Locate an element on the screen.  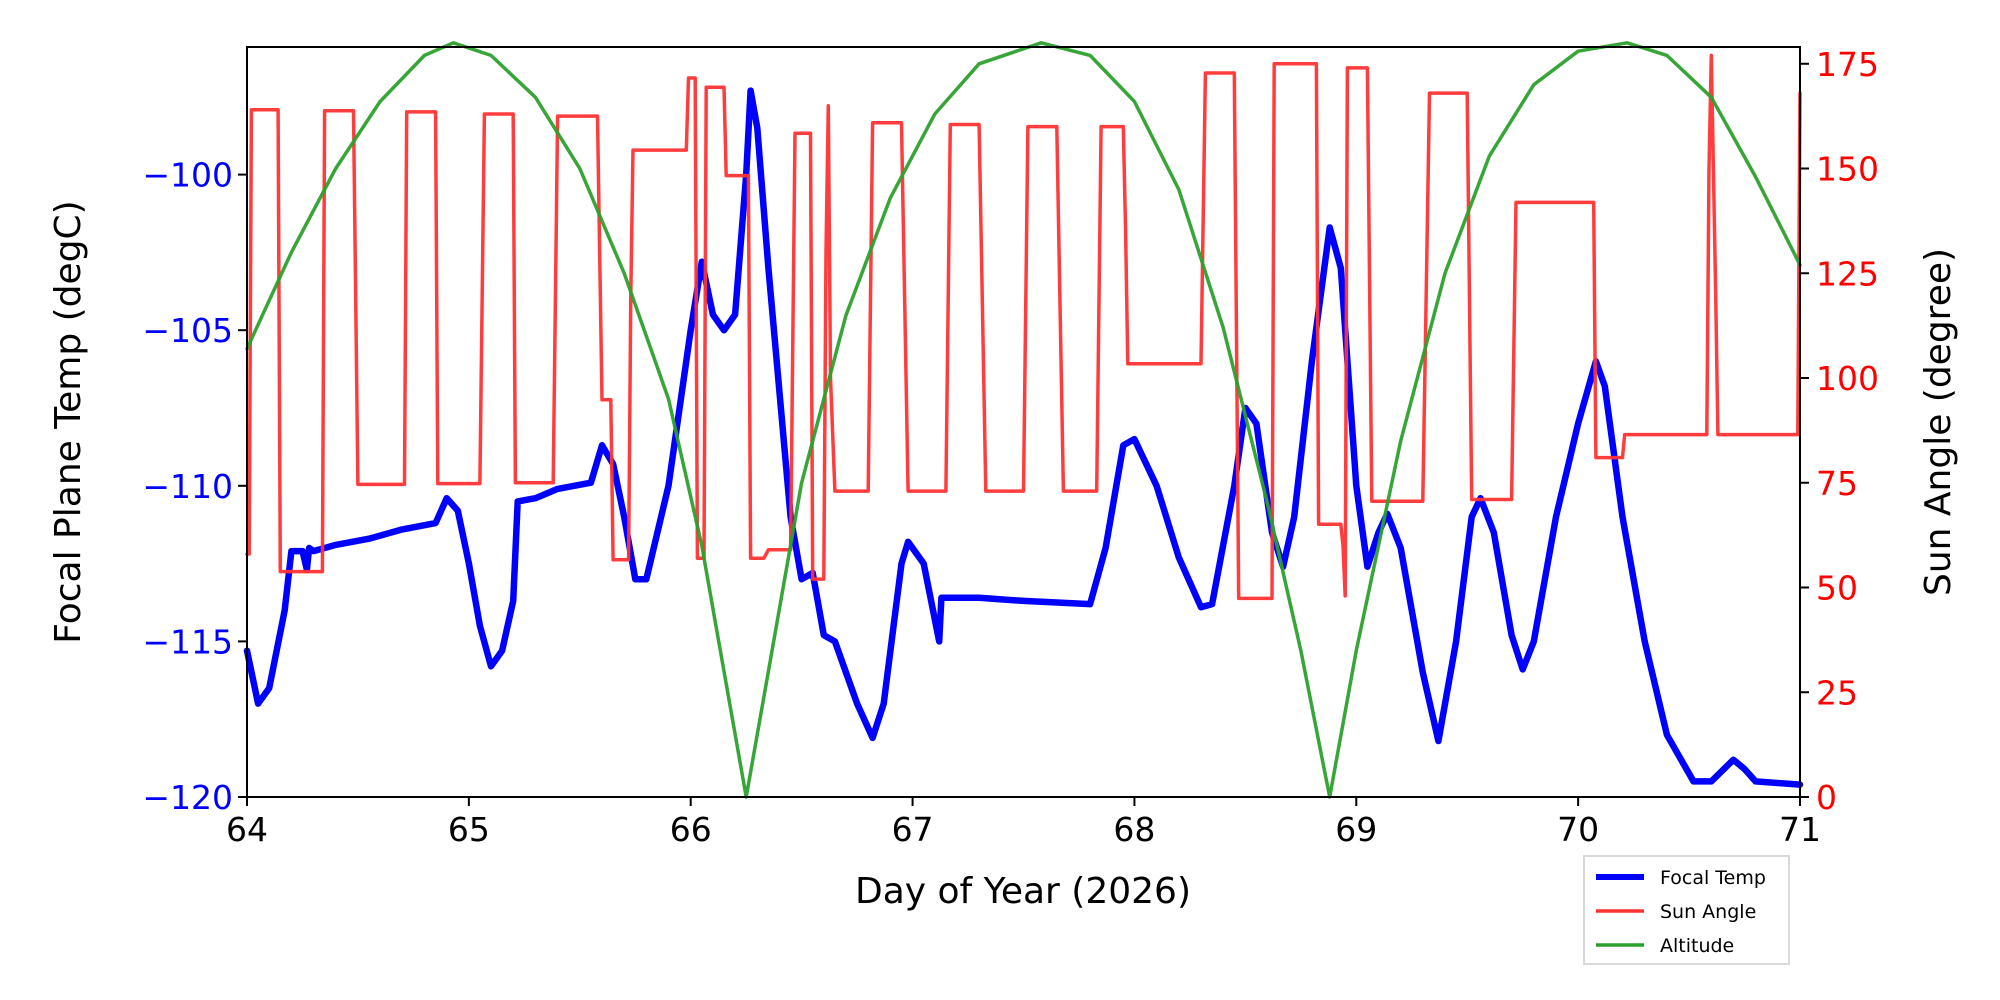
x-tick-label: 68 is located at coordinates (1134, 829).